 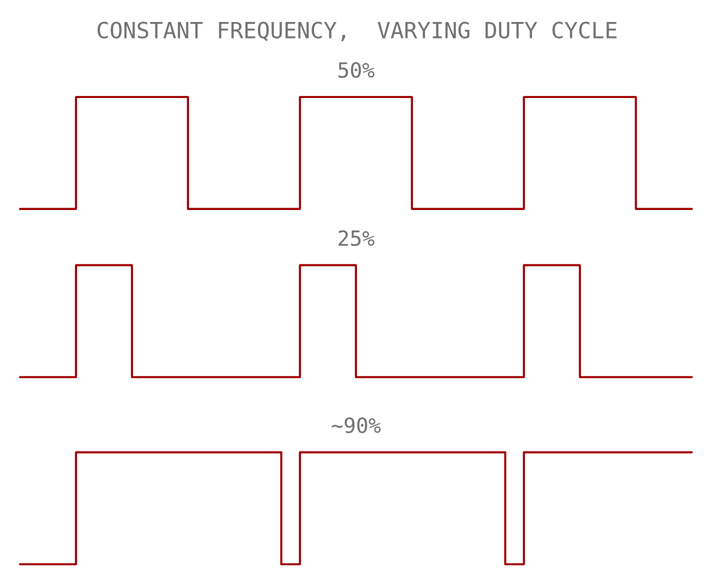 What do you see at coordinates (357, 32) in the screenshot?
I see `chart-title: CONSTANT FREQUENCY, VARYING DUTY CYCLE` at bounding box center [357, 32].